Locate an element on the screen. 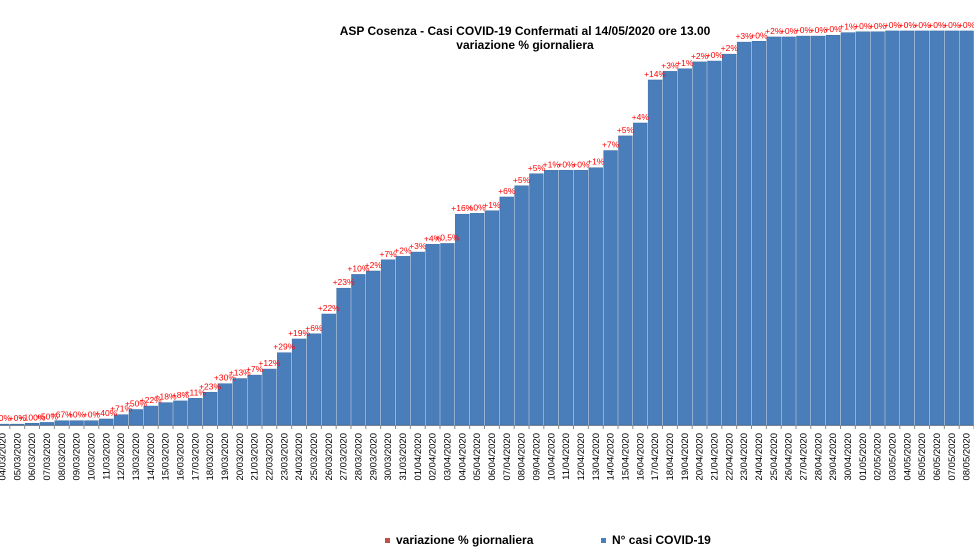 The height and width of the screenshot is (548, 974). x-tick-label: 07/05/2020 is located at coordinates (952, 457).